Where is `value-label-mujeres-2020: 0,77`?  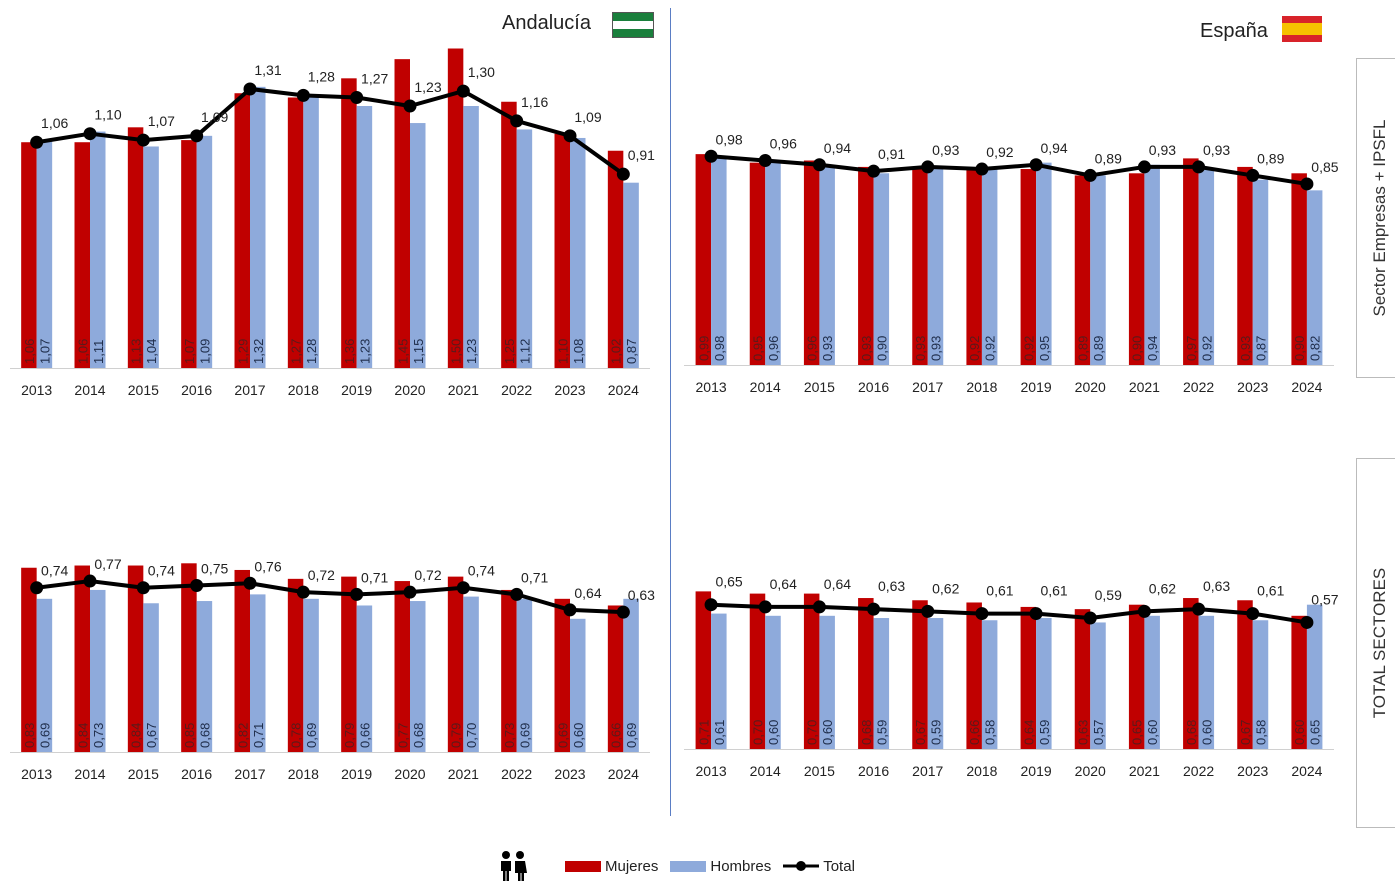
value-label-mujeres-2020: 0,77 is located at coordinates (402, 735).